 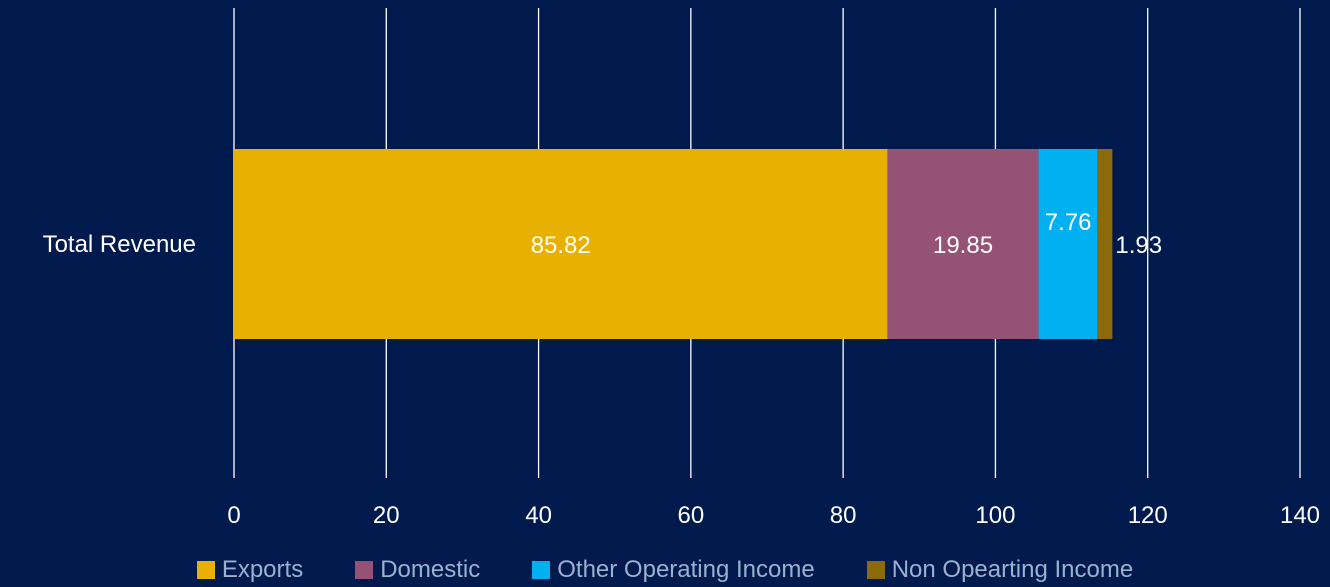 What do you see at coordinates (843, 515) in the screenshot?
I see `x-tick-label: 80` at bounding box center [843, 515].